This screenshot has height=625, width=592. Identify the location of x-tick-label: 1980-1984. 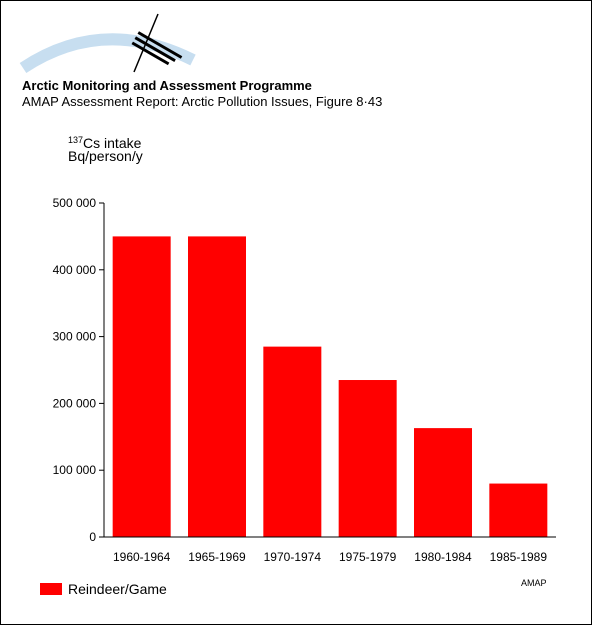
(443, 557).